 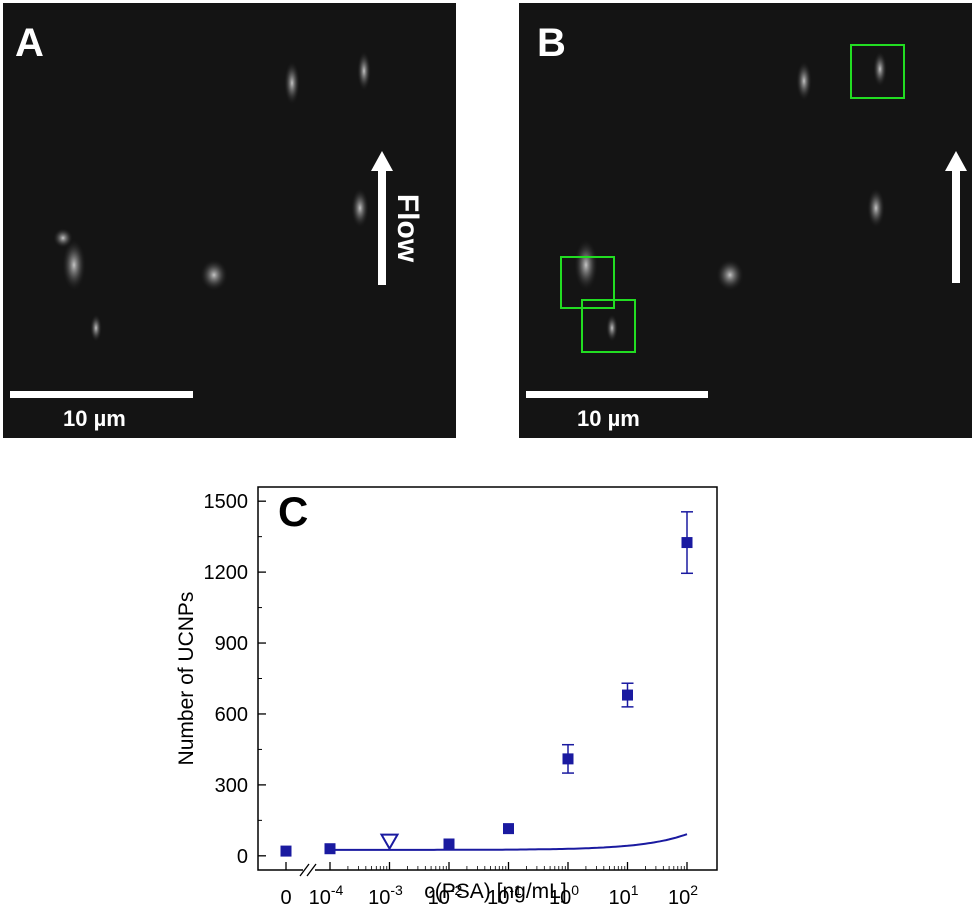 What do you see at coordinates (635, 890) in the screenshot?
I see `x-tick-label-exponent: 1` at bounding box center [635, 890].